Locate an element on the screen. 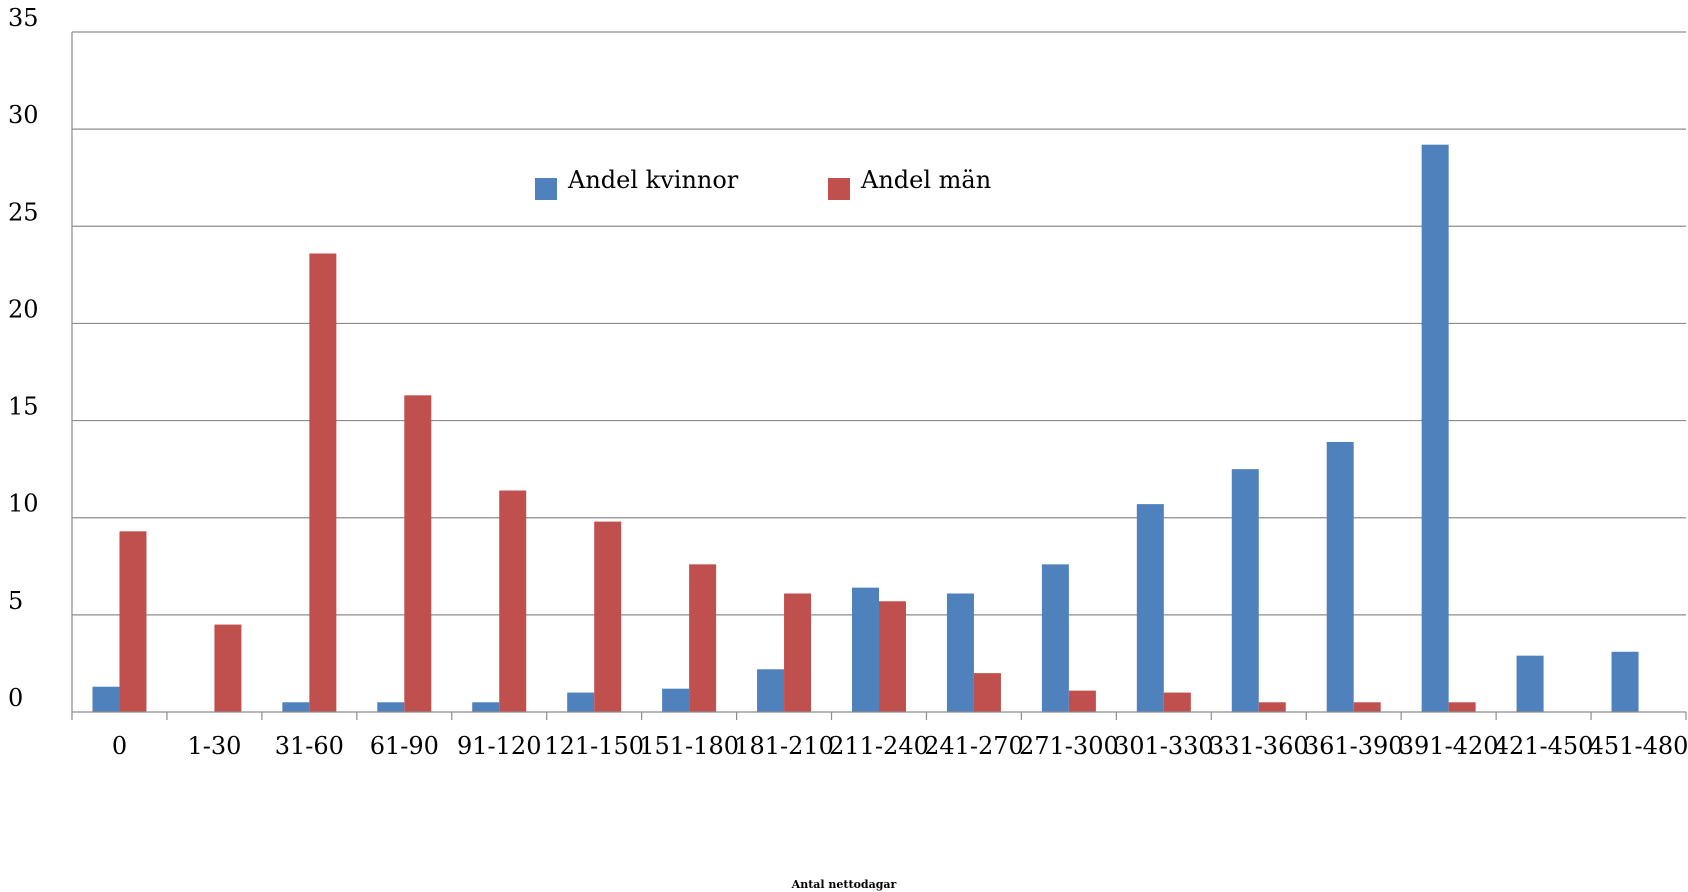 The height and width of the screenshot is (892, 1688). x-tick-label: 451-480 is located at coordinates (1638, 746).